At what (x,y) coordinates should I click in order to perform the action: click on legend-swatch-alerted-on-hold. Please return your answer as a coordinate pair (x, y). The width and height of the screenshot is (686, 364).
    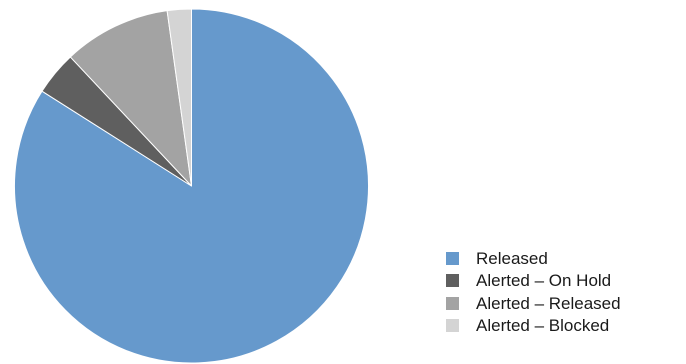
    Looking at the image, I should click on (452, 281).